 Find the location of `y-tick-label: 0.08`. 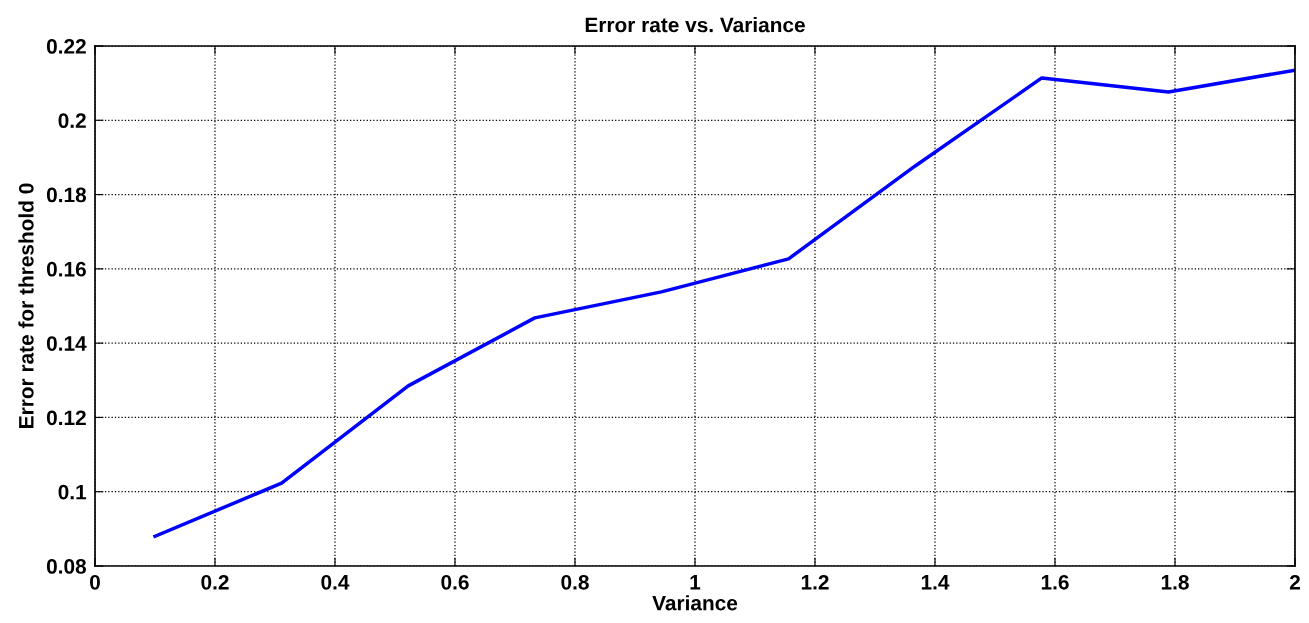

y-tick-label: 0.08 is located at coordinates (66, 566).